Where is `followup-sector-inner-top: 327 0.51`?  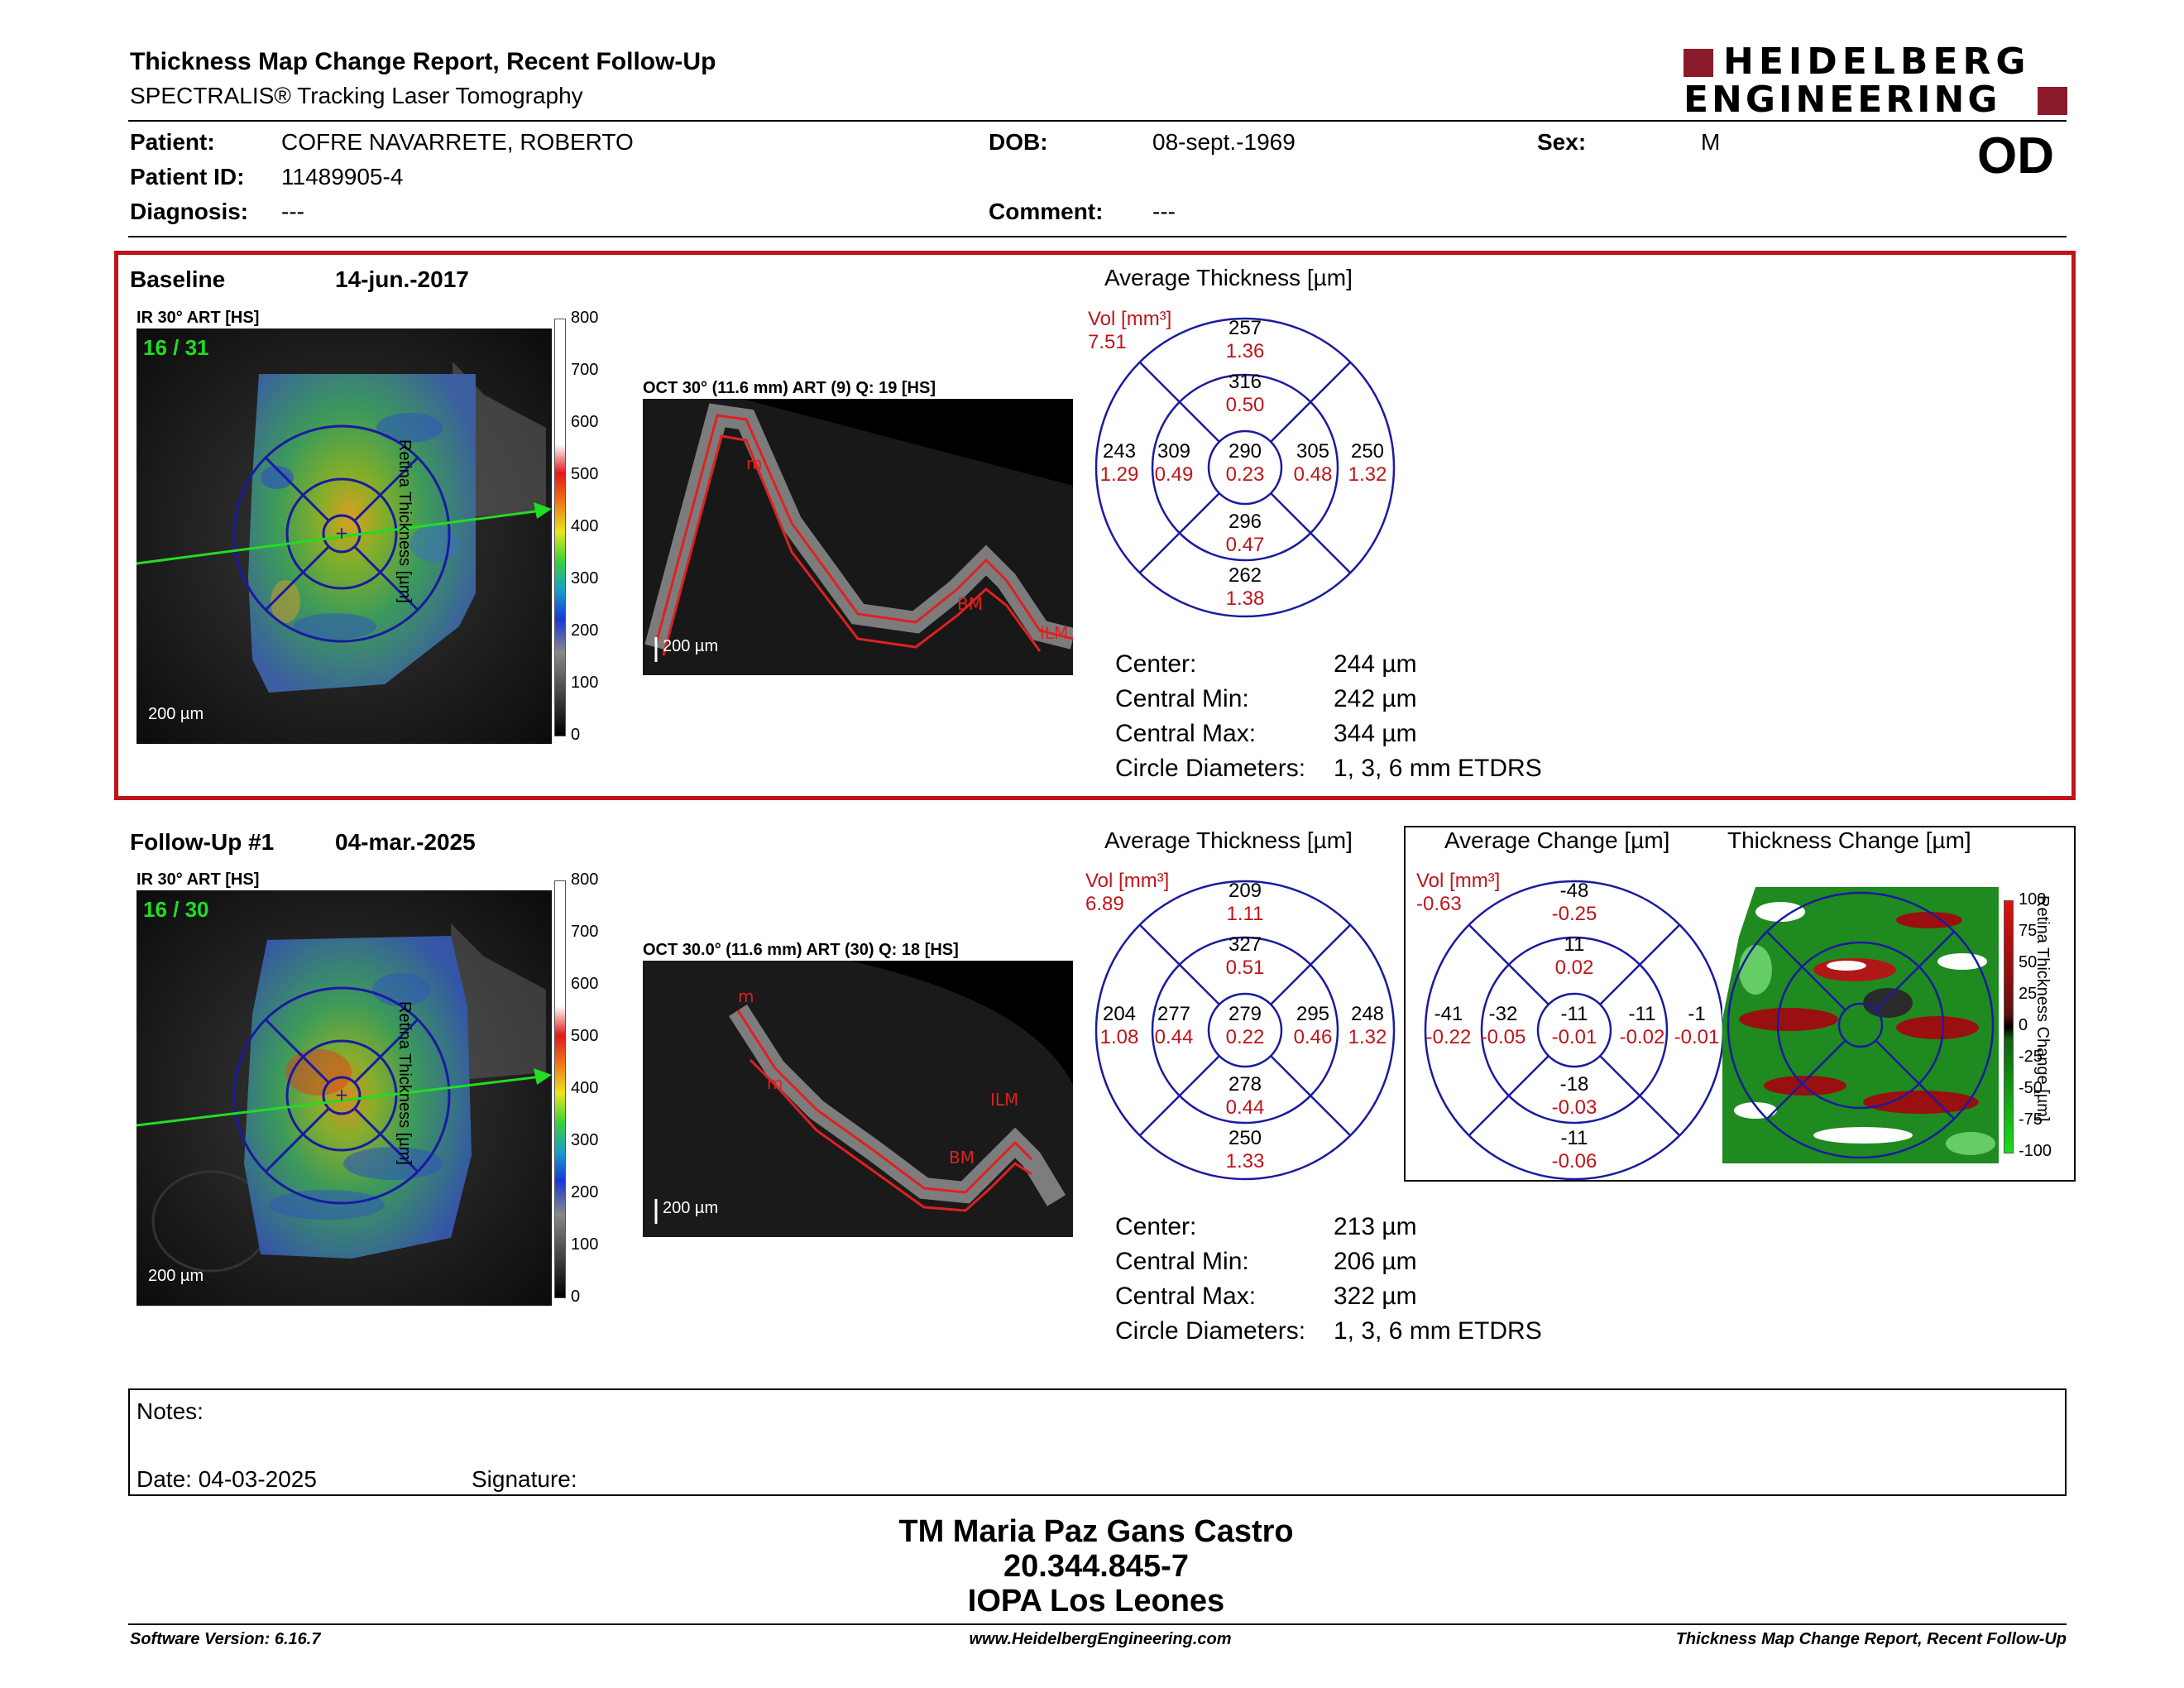
followup-sector-inner-top: 327 0.51 is located at coordinates (1245, 956).